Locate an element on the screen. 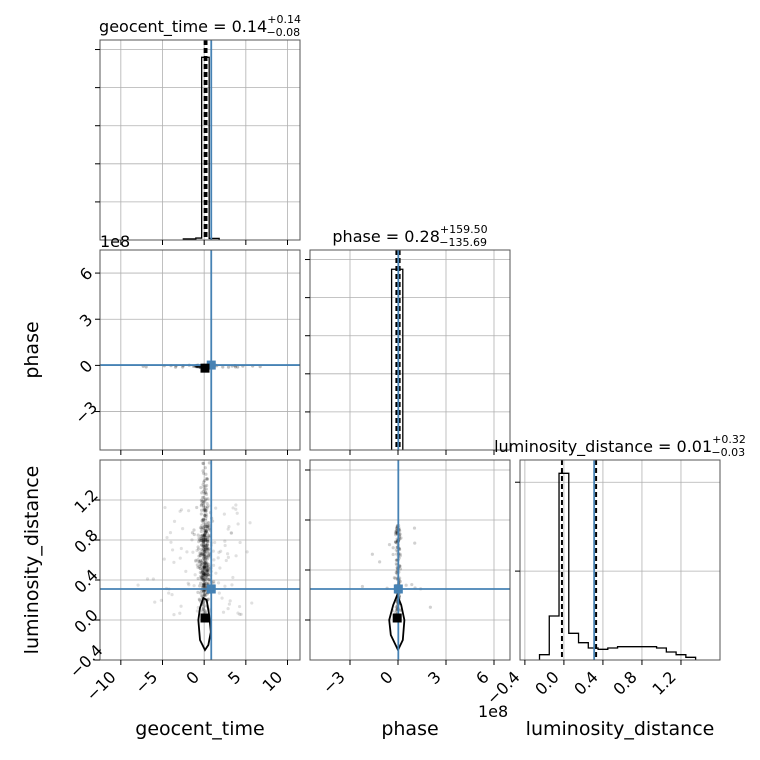  ylabel-phase: phase is located at coordinates (32, 349).